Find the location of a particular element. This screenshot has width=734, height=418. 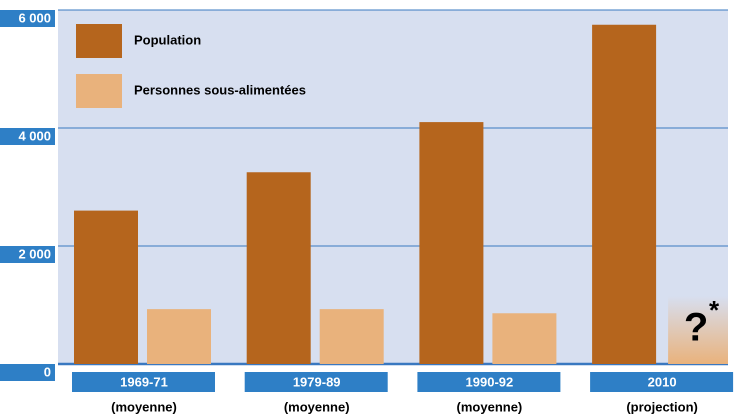

legend-label: Personnes sous-alimentées is located at coordinates (220, 89).